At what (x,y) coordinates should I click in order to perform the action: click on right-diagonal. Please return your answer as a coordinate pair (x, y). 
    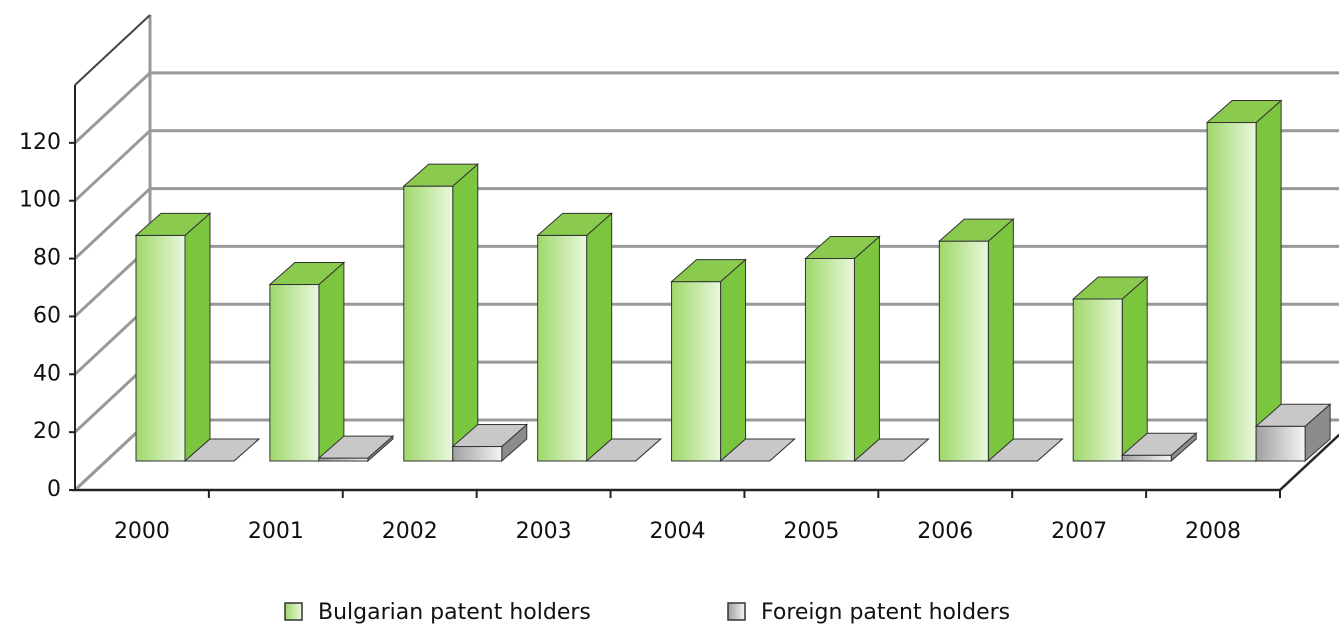
    Looking at the image, I should click on (1309, 462).